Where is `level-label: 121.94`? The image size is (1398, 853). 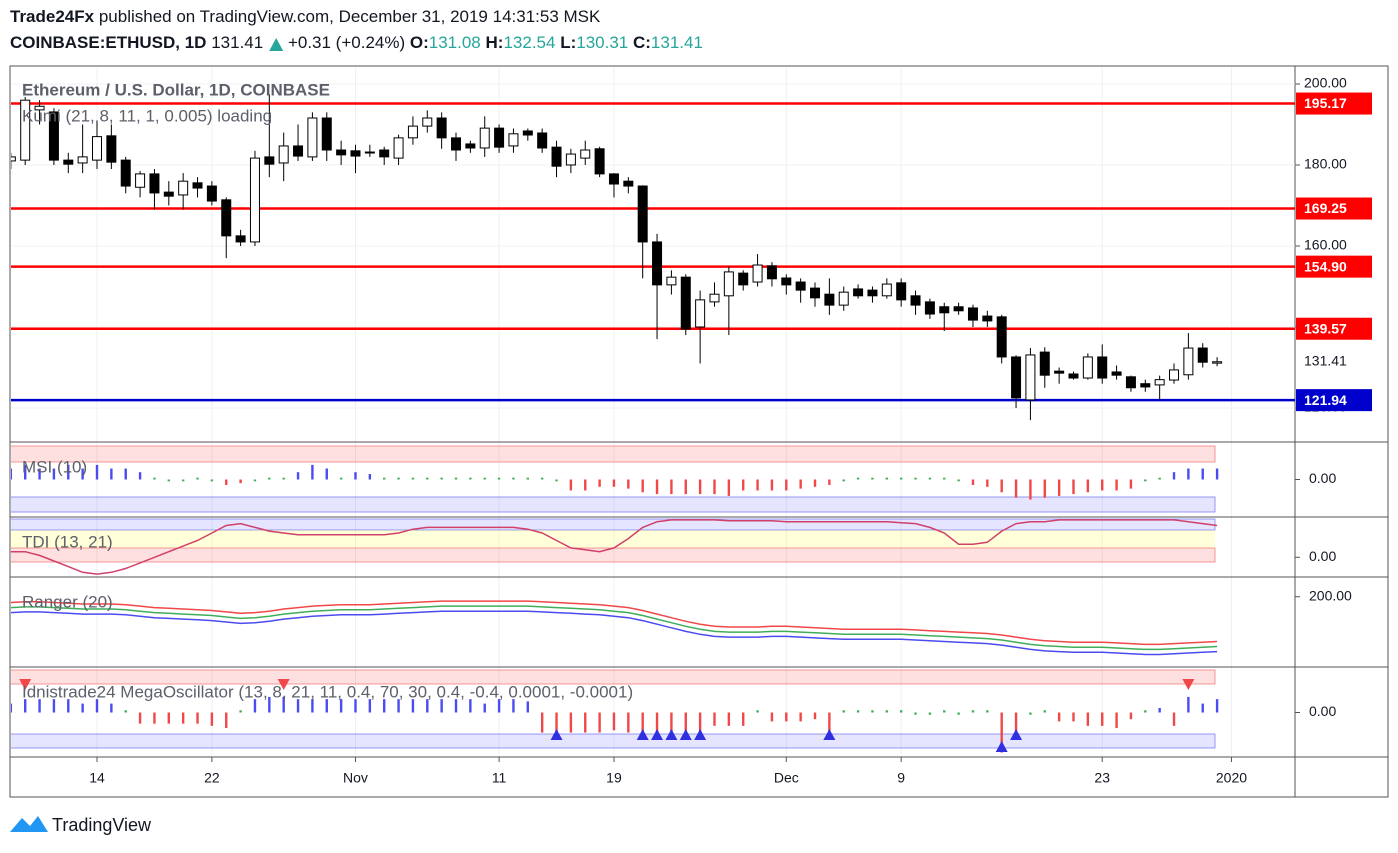
level-label: 121.94 is located at coordinates (1325, 400).